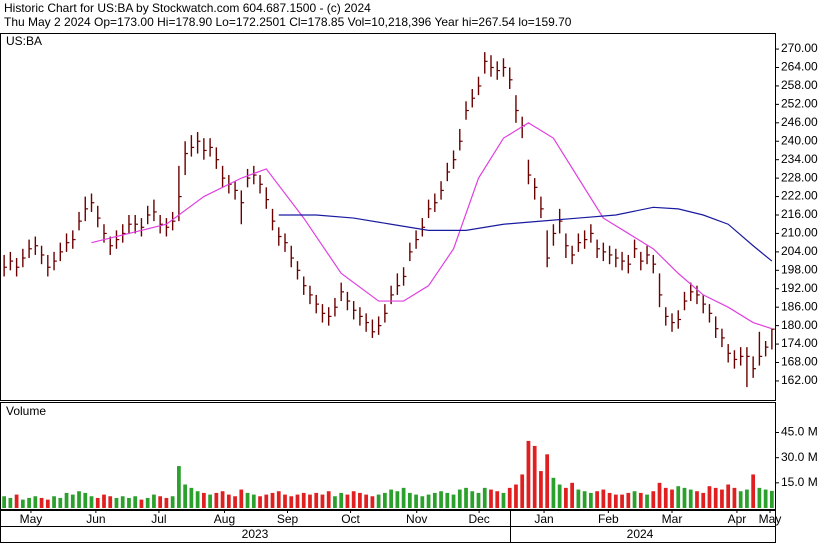  I want to click on x-tick-label: Oct, so click(350, 519).